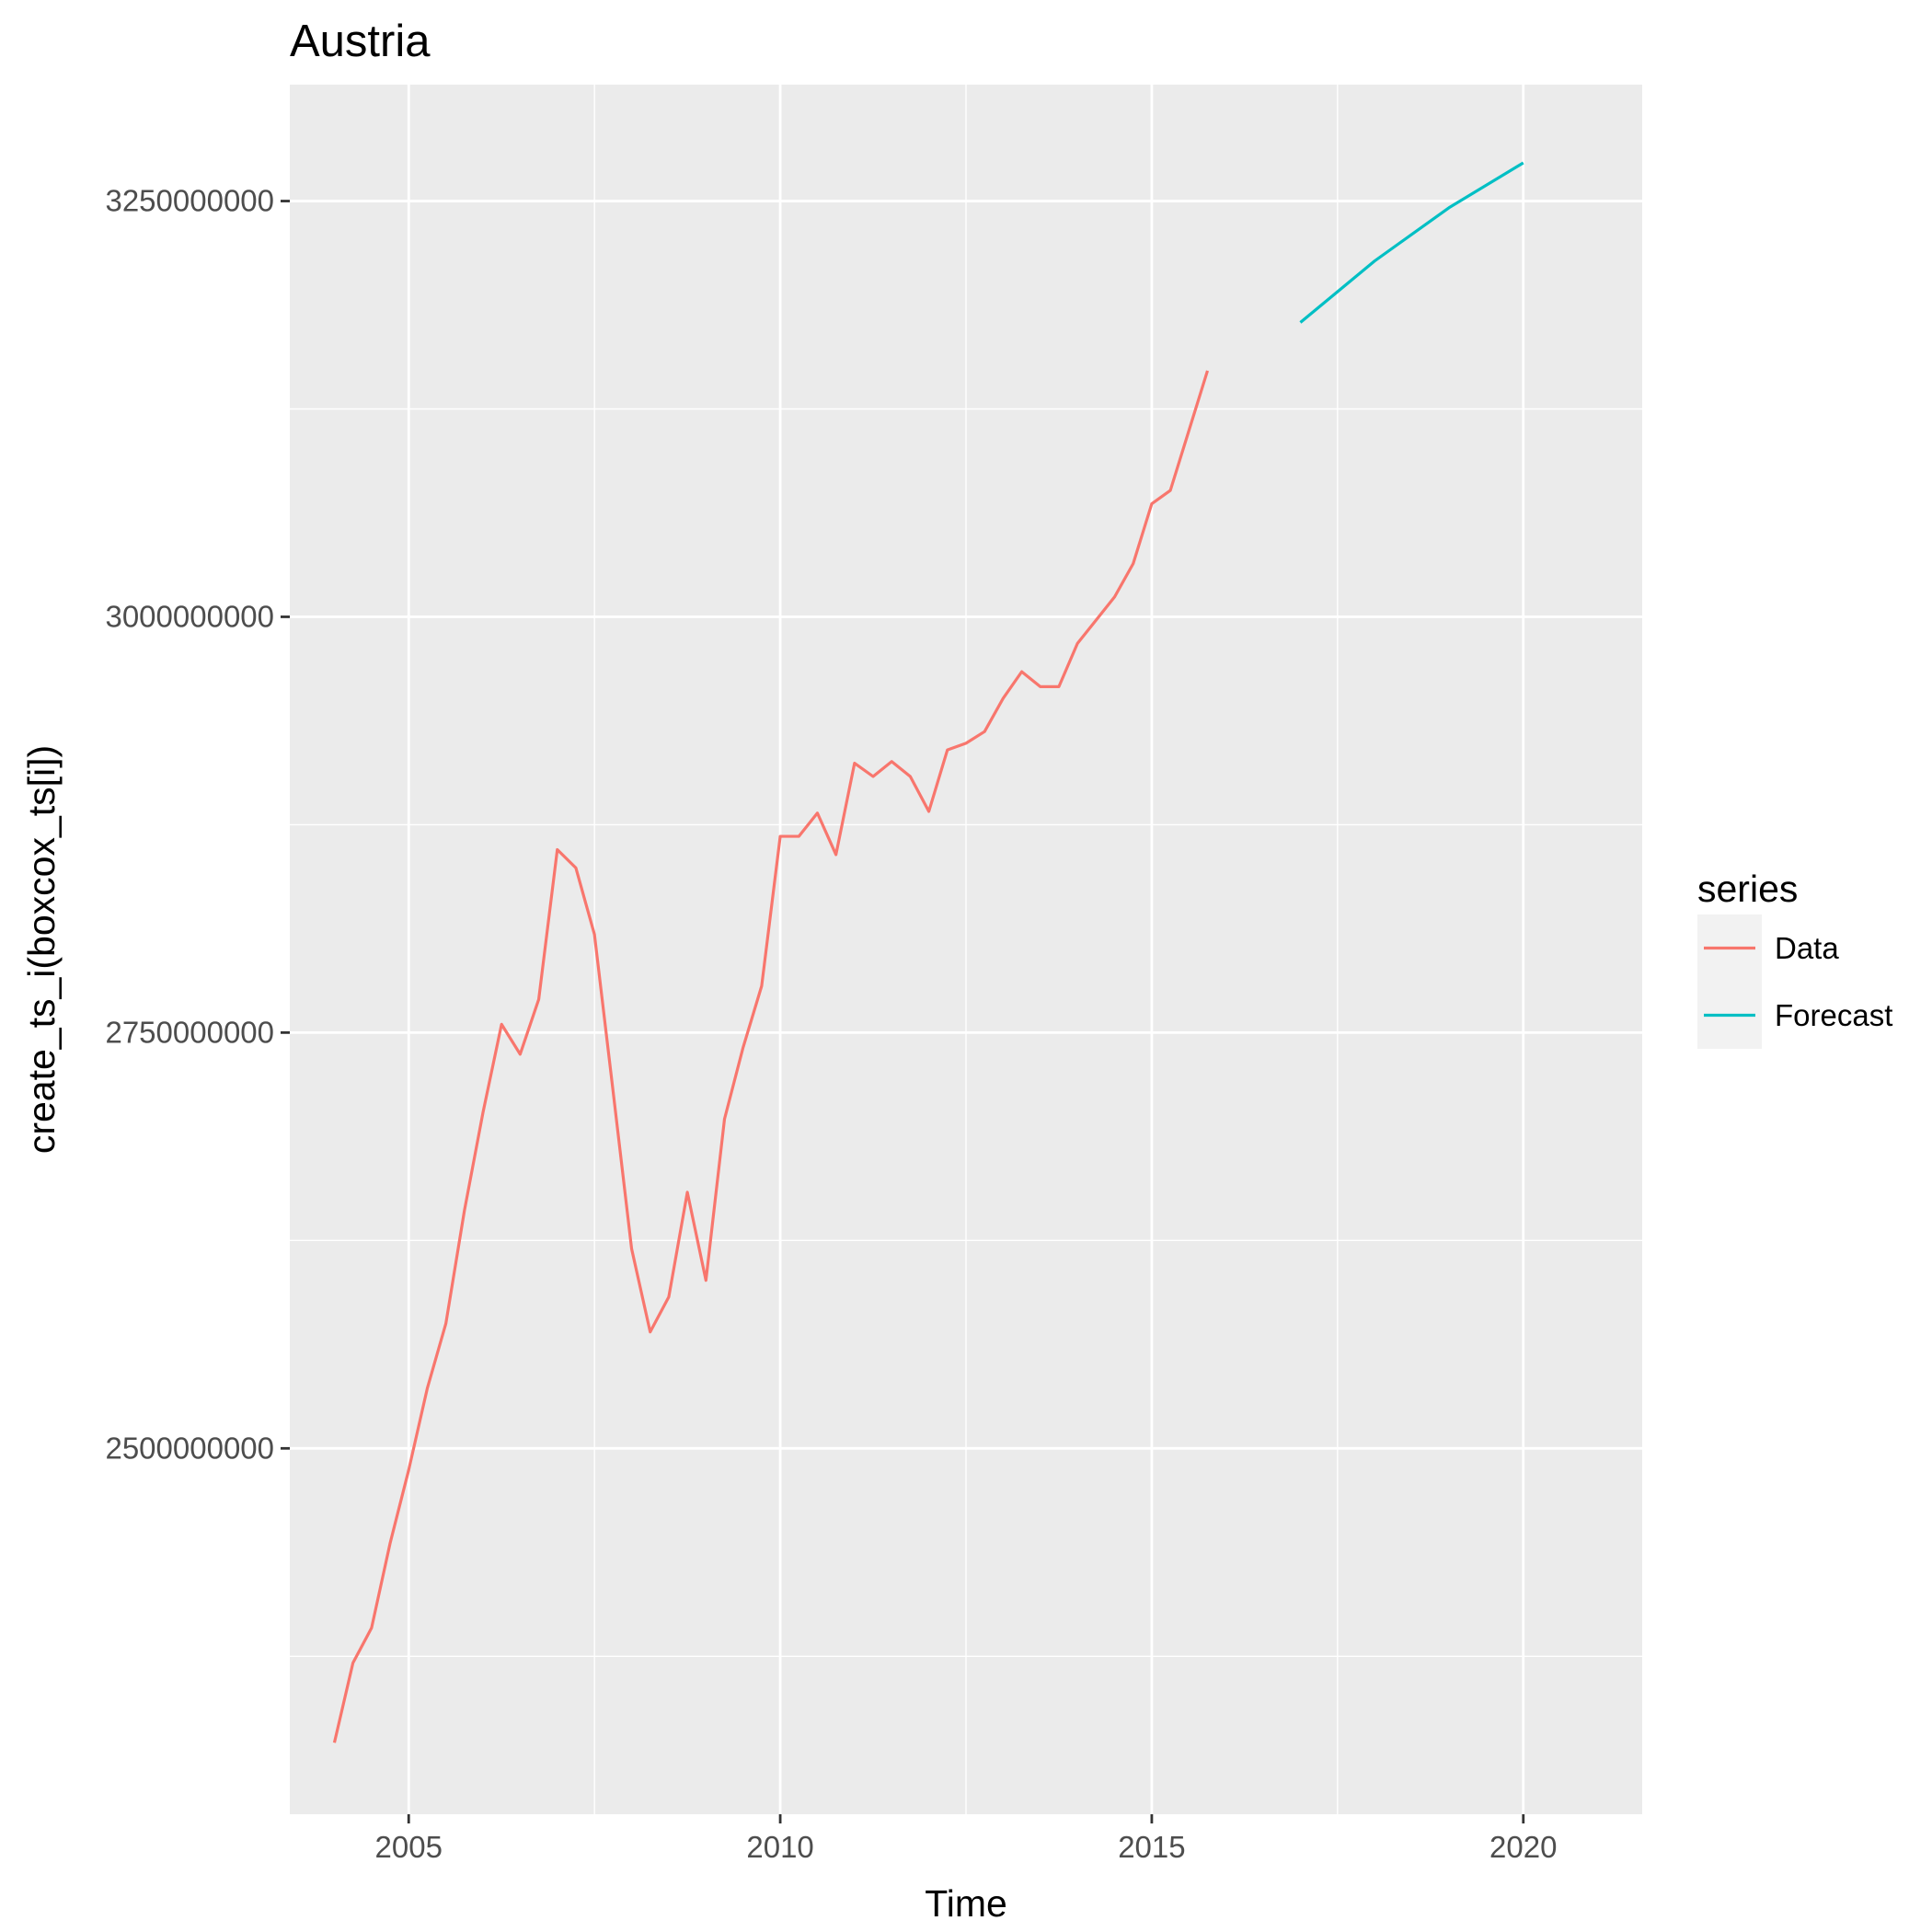 Image resolution: width=1932 pixels, height=1932 pixels. Describe the element at coordinates (189, 1032) in the screenshot. I see `y-tick-label: 2750000000` at that location.